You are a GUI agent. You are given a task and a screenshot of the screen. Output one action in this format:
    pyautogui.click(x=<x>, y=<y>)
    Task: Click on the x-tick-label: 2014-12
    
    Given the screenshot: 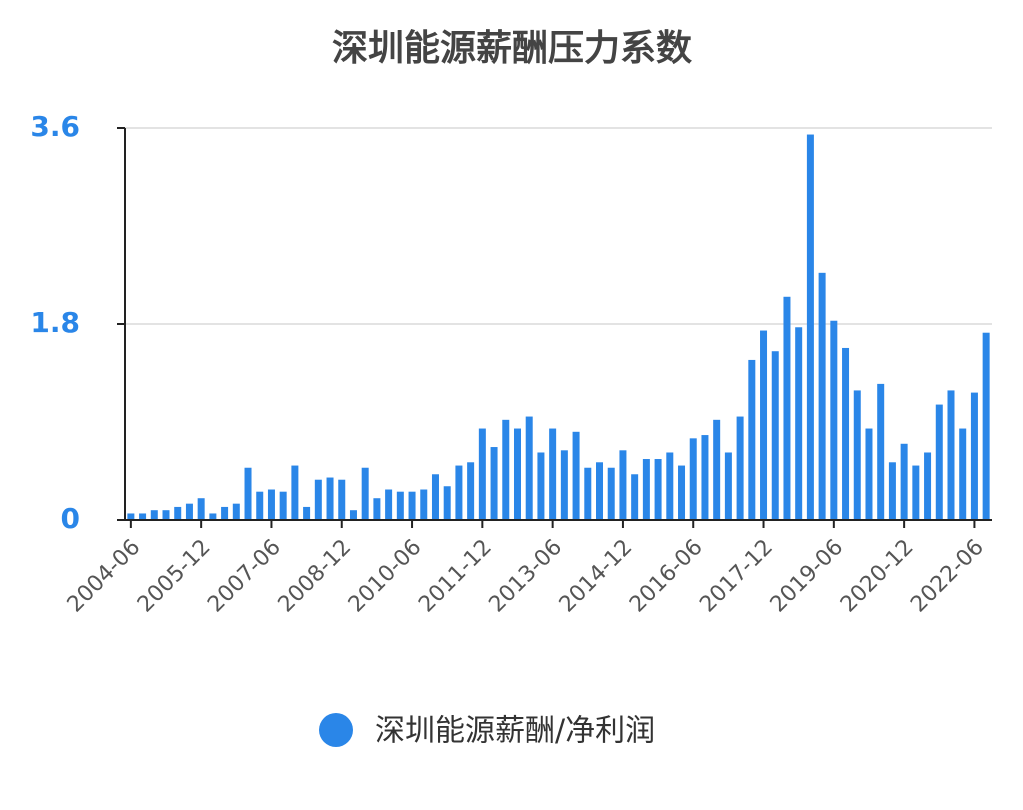 What is the action you would take?
    pyautogui.click(x=596, y=576)
    